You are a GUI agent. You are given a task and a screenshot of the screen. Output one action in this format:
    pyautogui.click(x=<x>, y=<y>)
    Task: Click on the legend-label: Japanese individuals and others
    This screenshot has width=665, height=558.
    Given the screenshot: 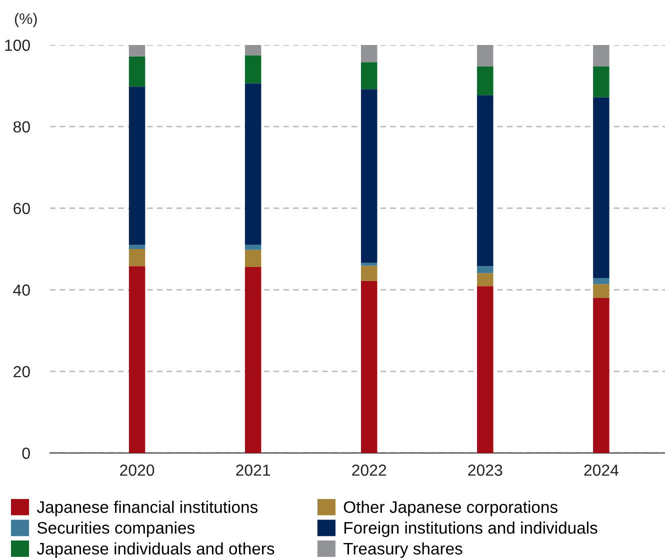 What is the action you would take?
    pyautogui.click(x=155, y=550)
    